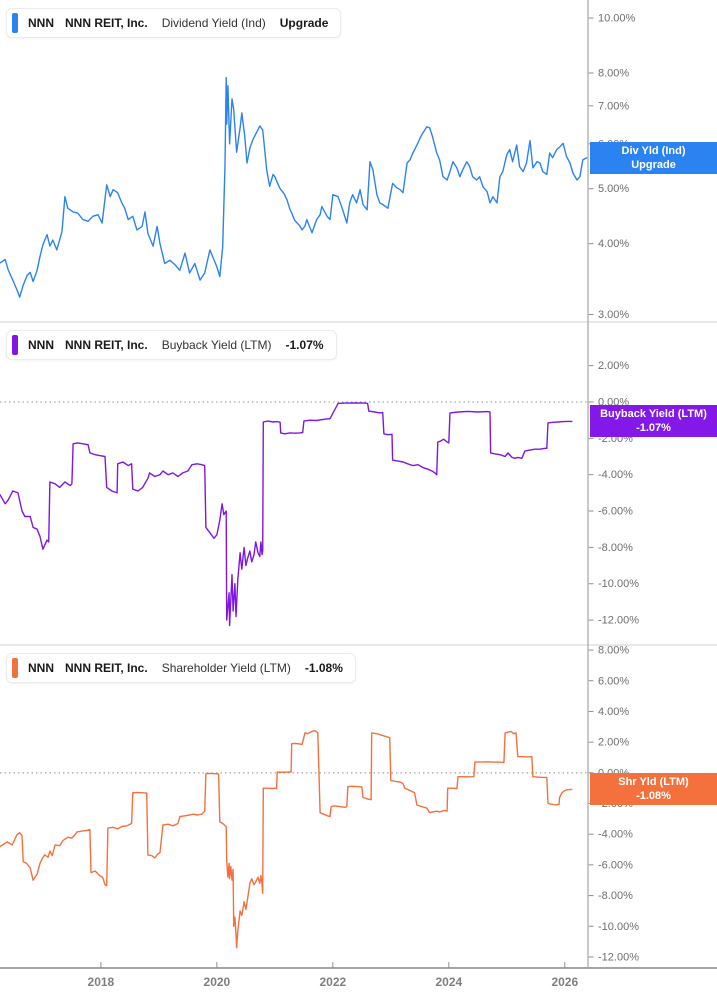 This screenshot has width=717, height=1005. What do you see at coordinates (333, 982) in the screenshot?
I see `x-axis-year-label: 2022` at bounding box center [333, 982].